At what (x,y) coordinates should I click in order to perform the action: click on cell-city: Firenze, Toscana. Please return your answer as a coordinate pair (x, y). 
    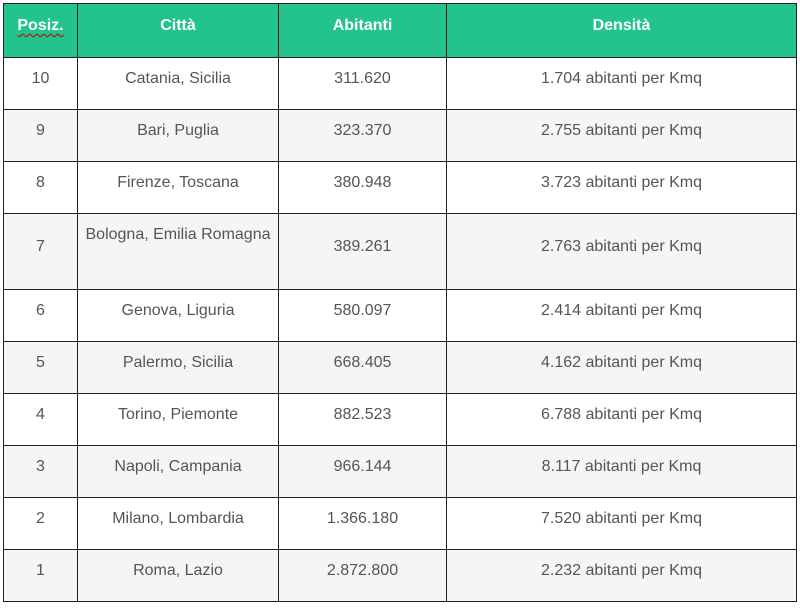
    Looking at the image, I should click on (178, 187).